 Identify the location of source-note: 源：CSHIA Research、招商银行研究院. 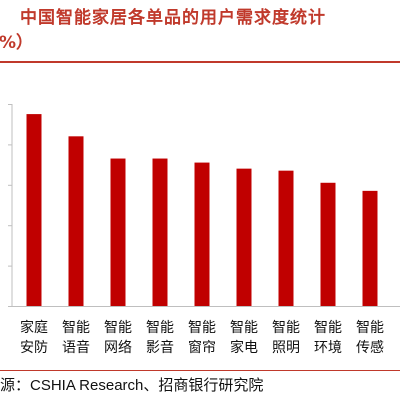
(132, 385).